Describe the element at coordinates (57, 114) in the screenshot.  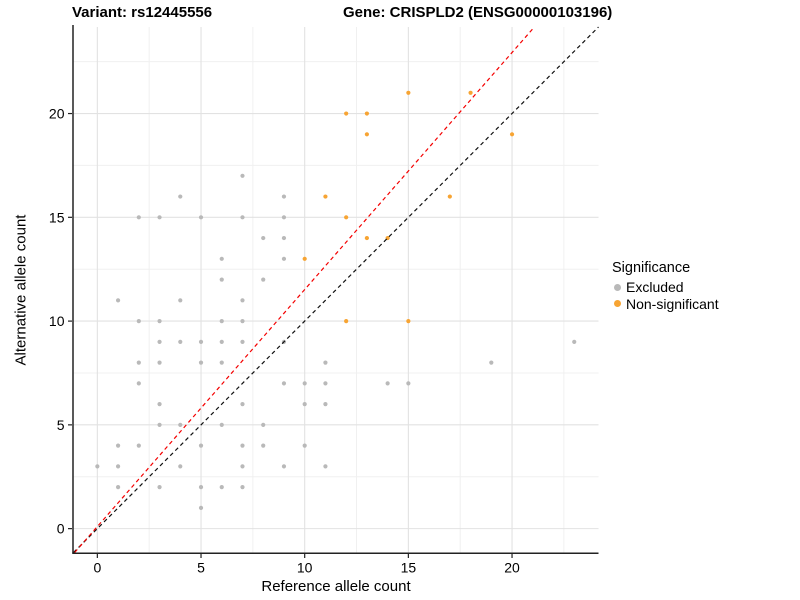
I see `y-tick-label: 20` at that location.